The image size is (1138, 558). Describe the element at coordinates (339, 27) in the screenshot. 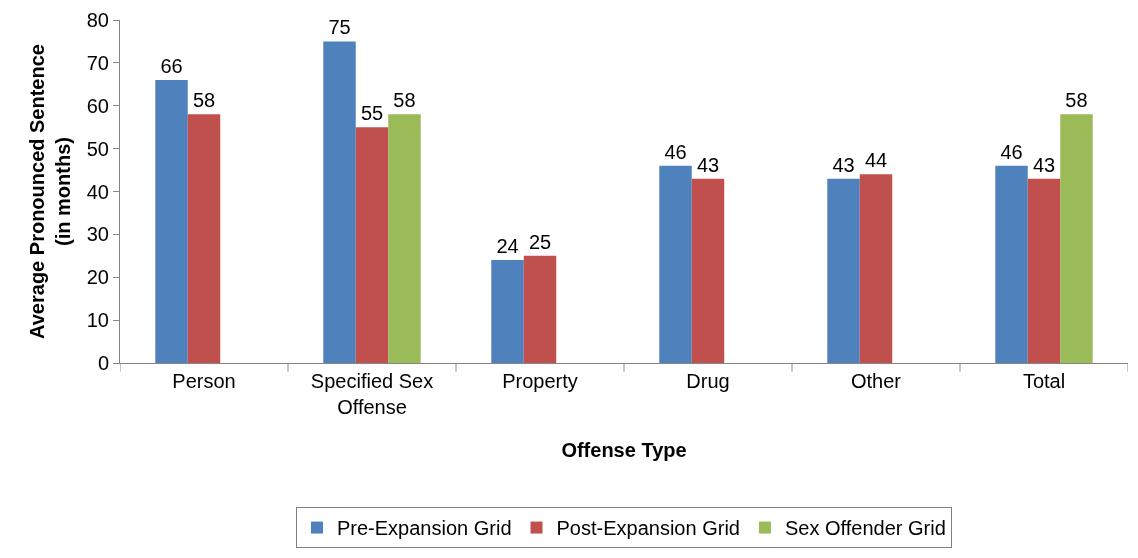

I see `data-label: 75` at that location.